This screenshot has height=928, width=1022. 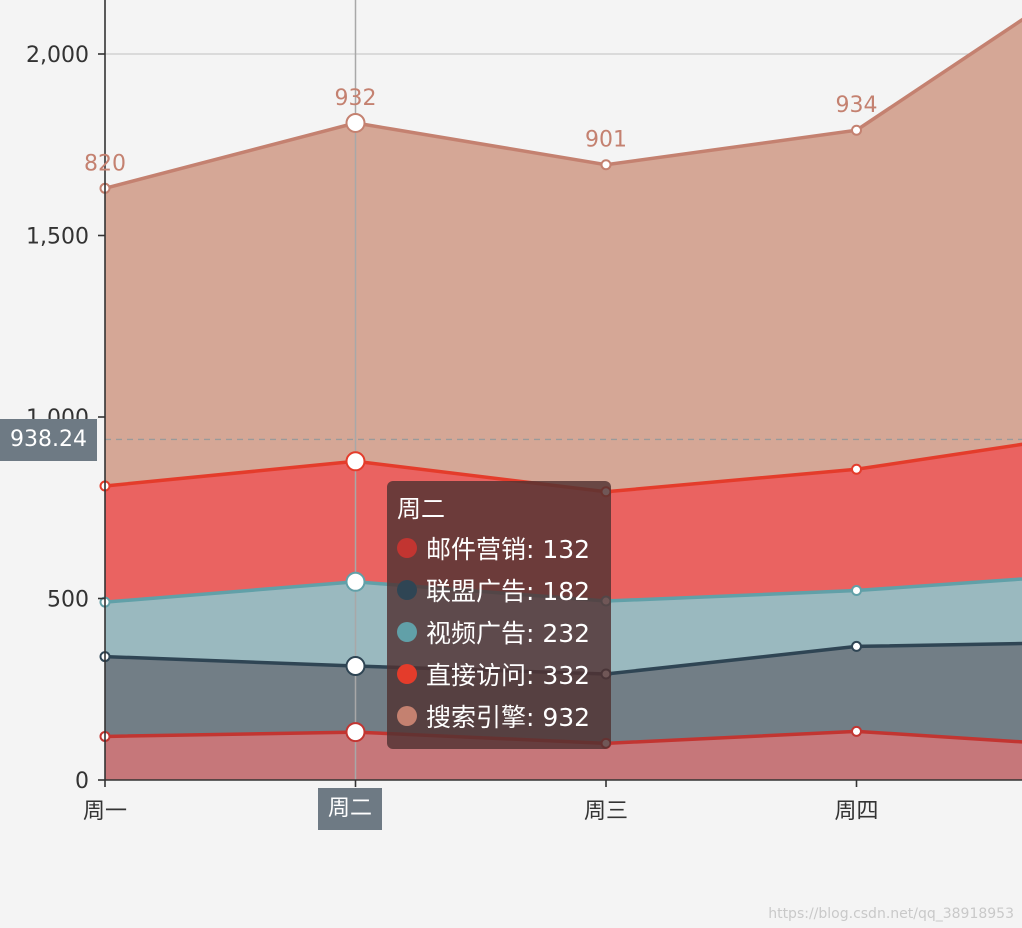 I want to click on tooltip-row: 直接访问: 332, so click(x=504, y=674).